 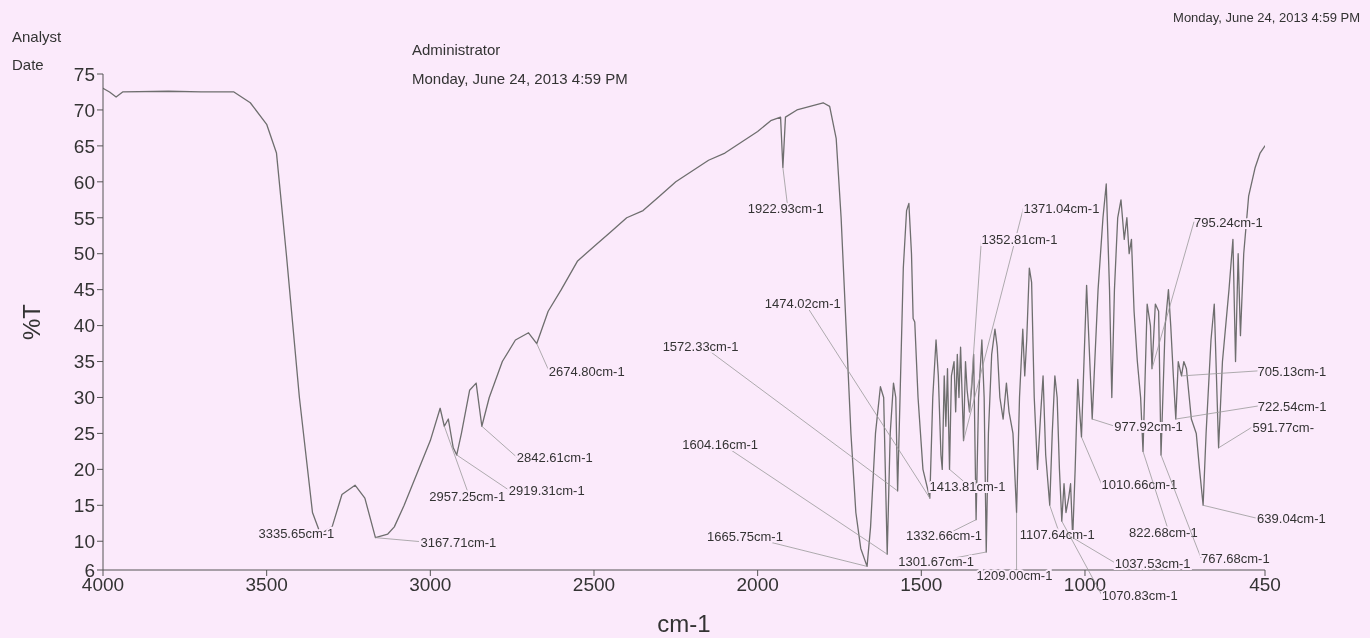 What do you see at coordinates (84, 434) in the screenshot?
I see `y-tick-label: 25` at bounding box center [84, 434].